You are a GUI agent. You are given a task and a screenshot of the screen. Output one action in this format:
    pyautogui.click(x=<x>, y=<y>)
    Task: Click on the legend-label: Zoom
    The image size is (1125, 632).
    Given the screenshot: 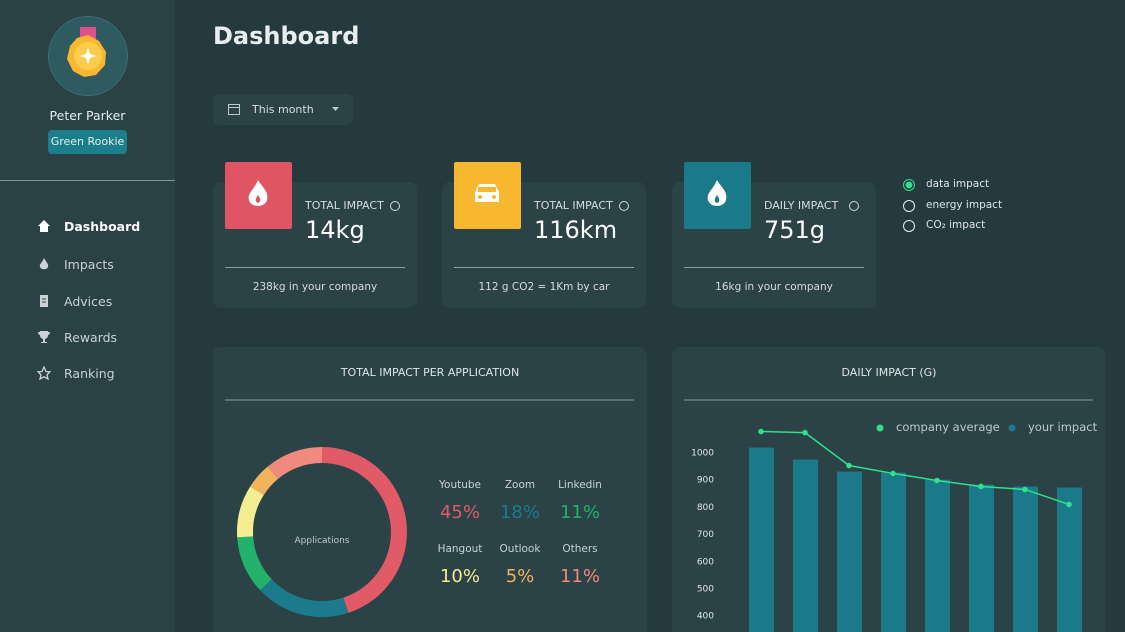 What is the action you would take?
    pyautogui.click(x=520, y=485)
    